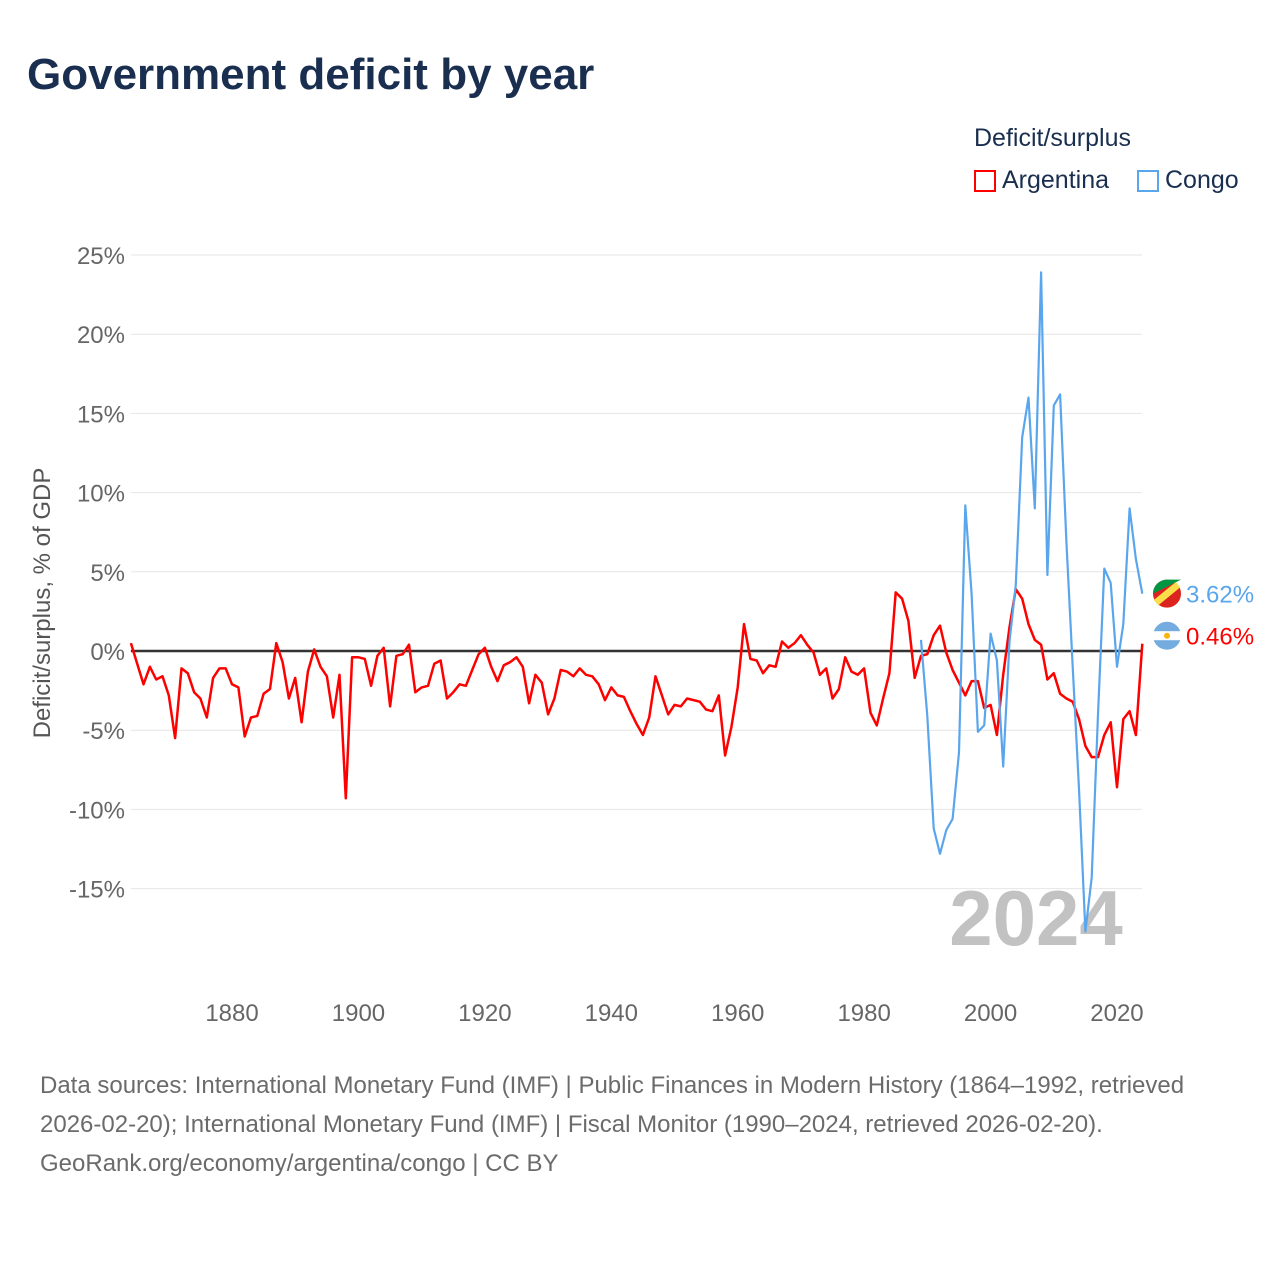  Describe the element at coordinates (1056, 180) in the screenshot. I see `legend-label-argentina: Argentina` at that location.